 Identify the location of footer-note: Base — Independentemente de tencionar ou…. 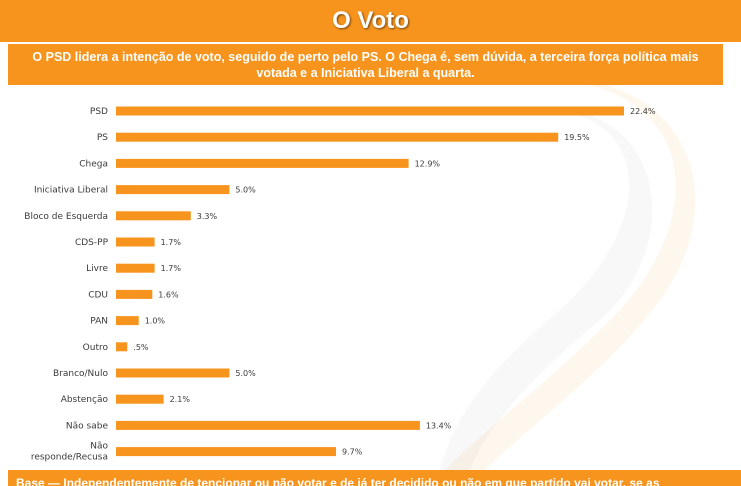
(338, 481).